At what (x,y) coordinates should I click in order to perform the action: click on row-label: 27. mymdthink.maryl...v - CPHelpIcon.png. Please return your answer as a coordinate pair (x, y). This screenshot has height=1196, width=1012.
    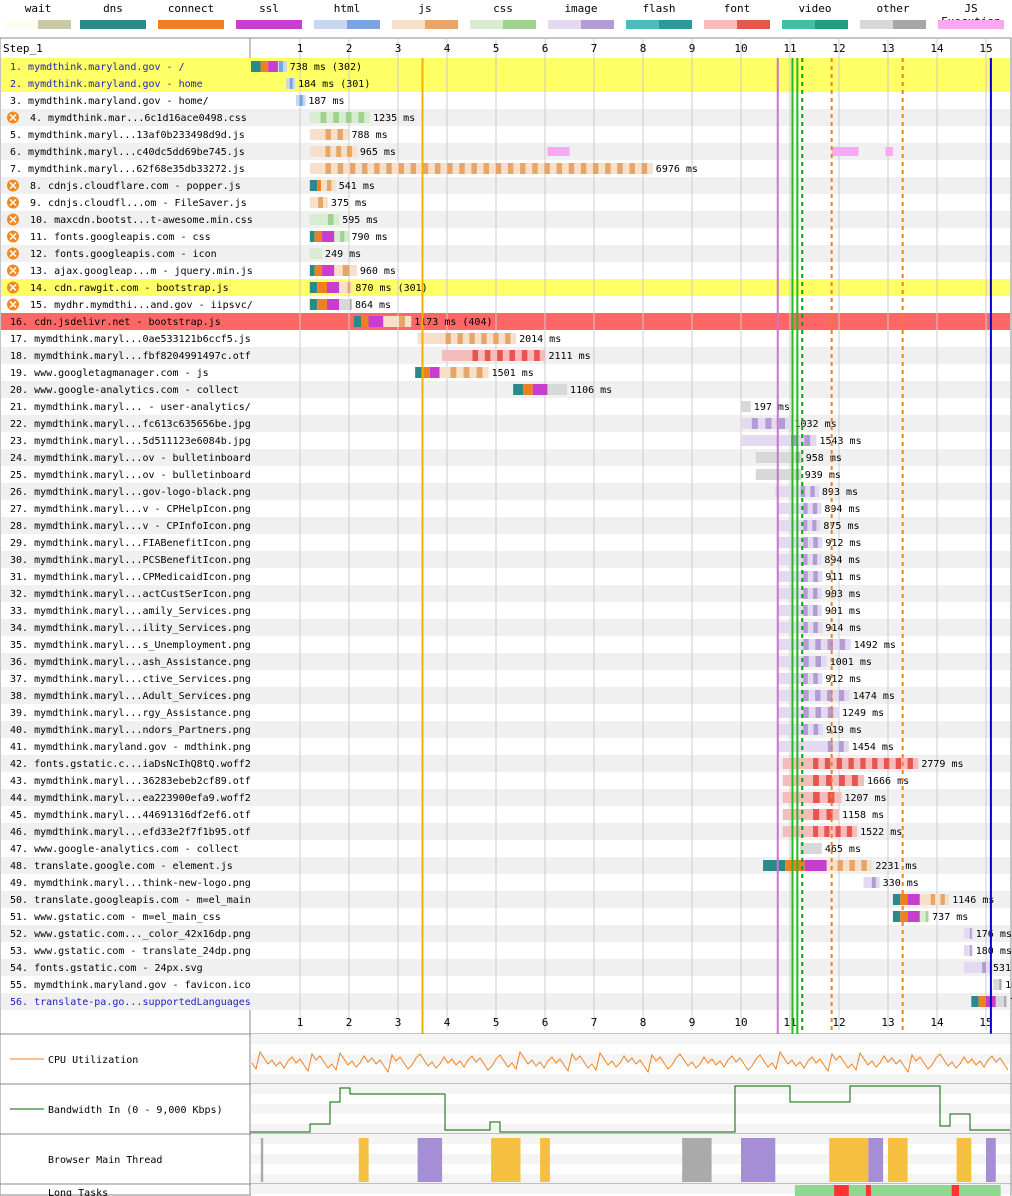
    Looking at the image, I should click on (130, 509).